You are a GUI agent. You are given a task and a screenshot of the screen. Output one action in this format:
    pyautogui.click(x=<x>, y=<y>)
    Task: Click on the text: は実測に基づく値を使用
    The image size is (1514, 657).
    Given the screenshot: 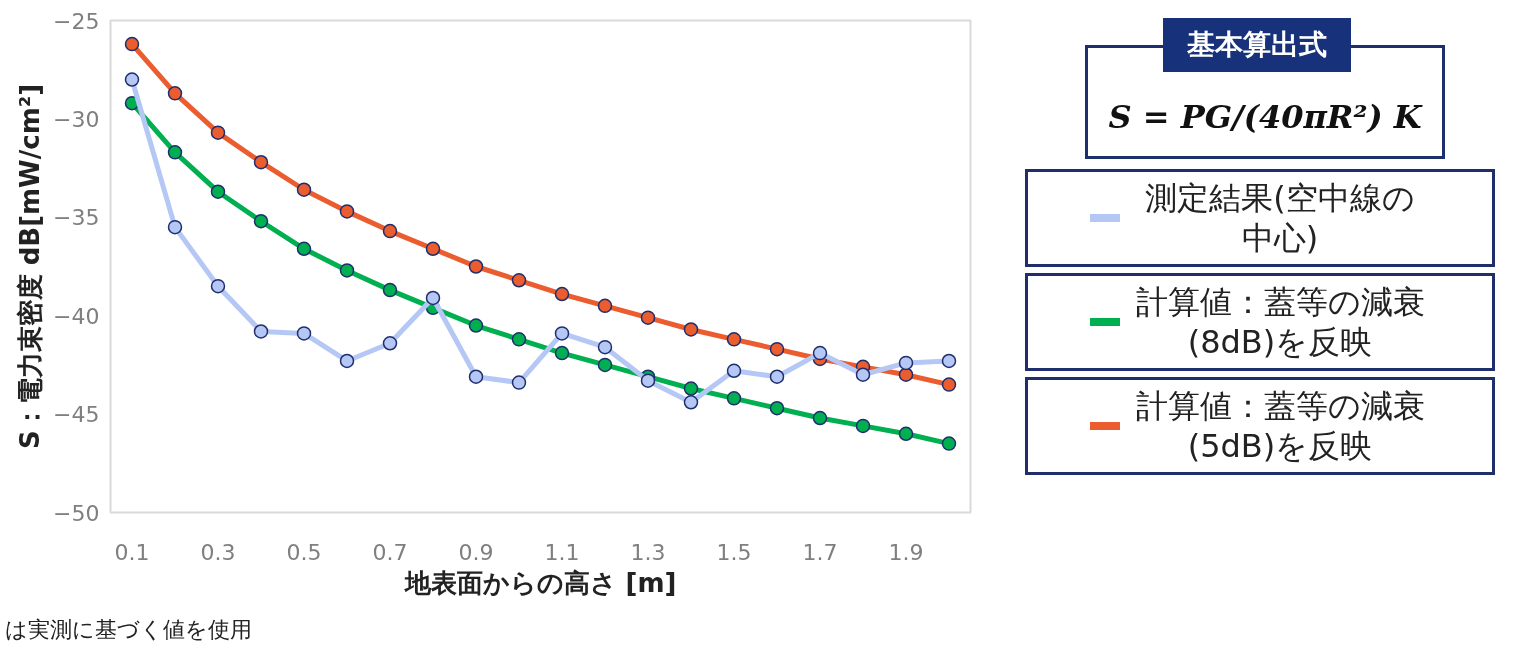 What is the action you would take?
    pyautogui.click(x=128, y=630)
    